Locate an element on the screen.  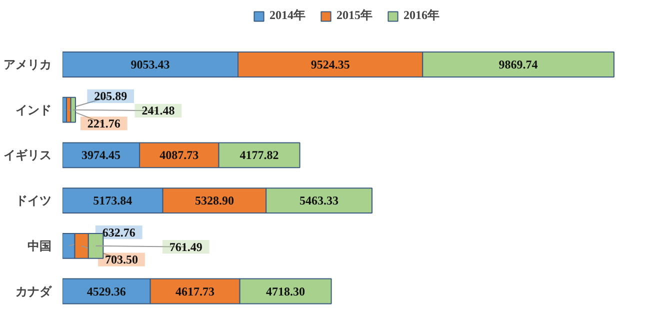
data-label: 632.76 is located at coordinates (119, 232).